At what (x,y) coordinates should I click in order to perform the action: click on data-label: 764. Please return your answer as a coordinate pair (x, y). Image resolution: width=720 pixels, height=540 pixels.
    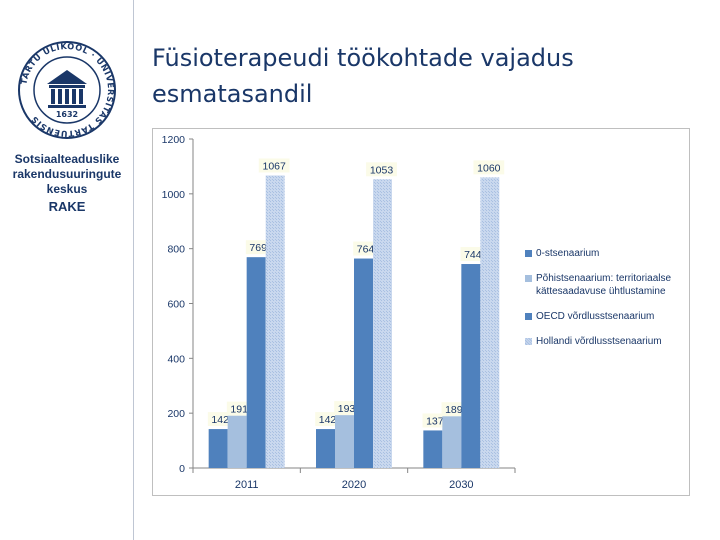
    Looking at the image, I should click on (366, 250).